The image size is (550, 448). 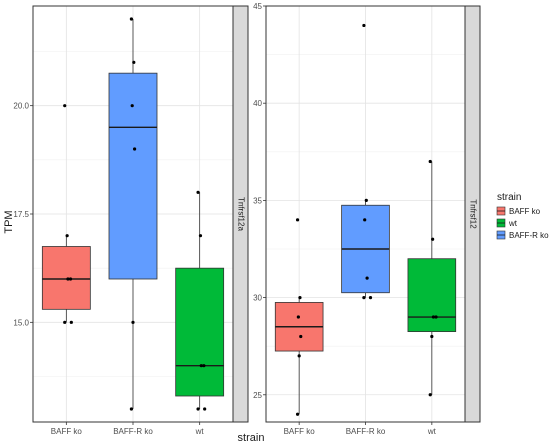 What do you see at coordinates (257, 395) in the screenshot?
I see `y-tick-label: 25` at bounding box center [257, 395].